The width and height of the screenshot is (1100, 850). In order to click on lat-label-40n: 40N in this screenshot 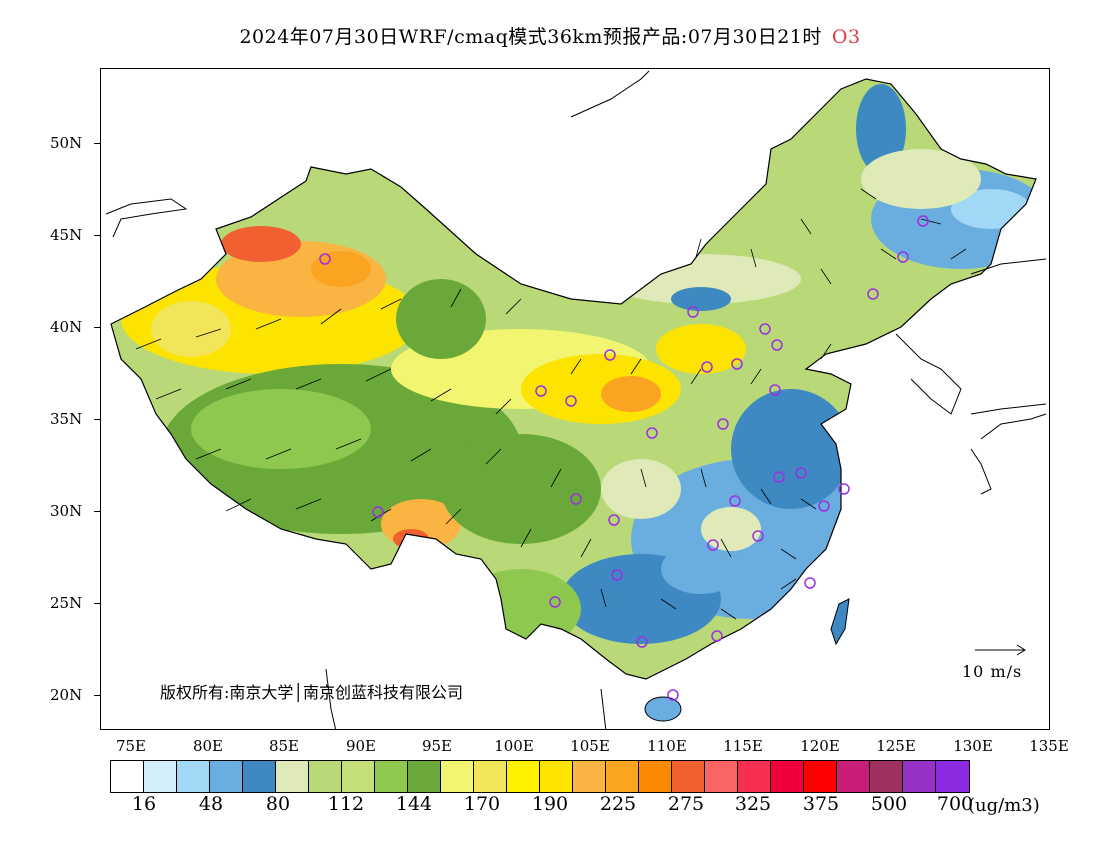, I will do `click(66, 327)`.